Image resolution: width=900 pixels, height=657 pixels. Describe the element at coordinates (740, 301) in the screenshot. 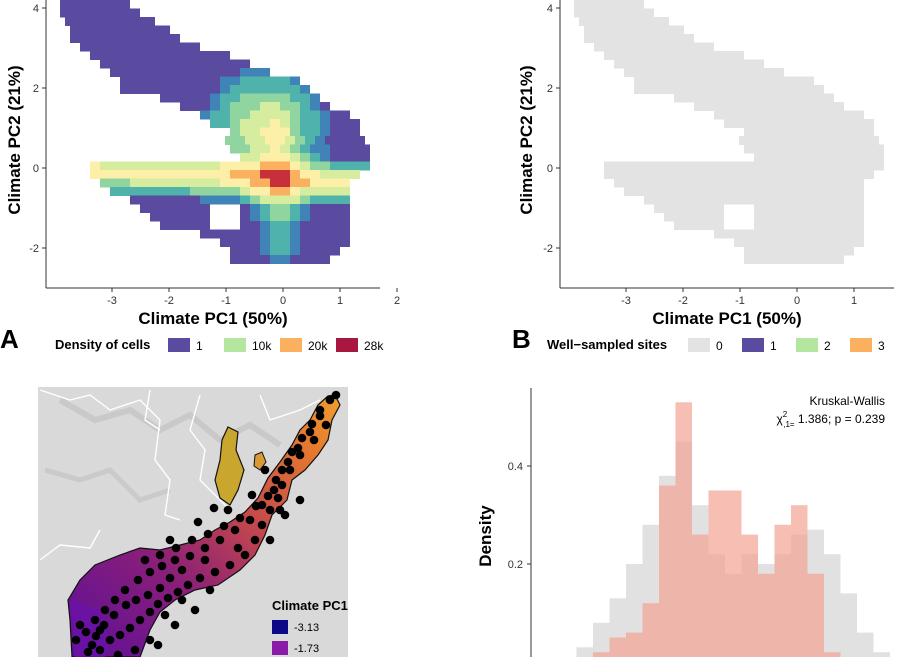

I see `x-tick-label: -1` at that location.